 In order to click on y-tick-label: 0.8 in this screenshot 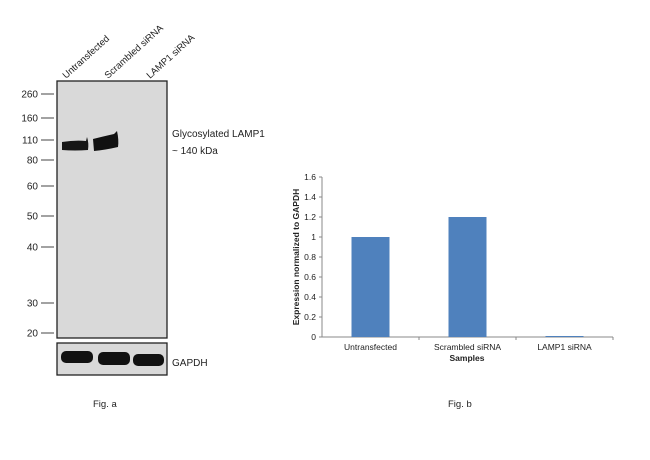, I will do `click(310, 257)`.